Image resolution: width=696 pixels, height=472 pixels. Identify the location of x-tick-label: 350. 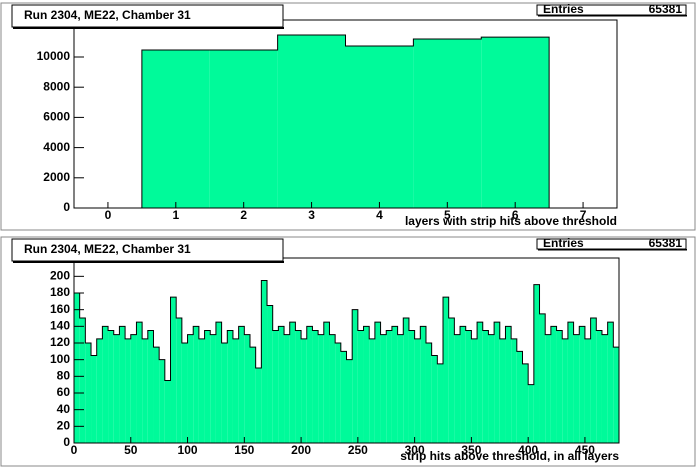
(471, 450).